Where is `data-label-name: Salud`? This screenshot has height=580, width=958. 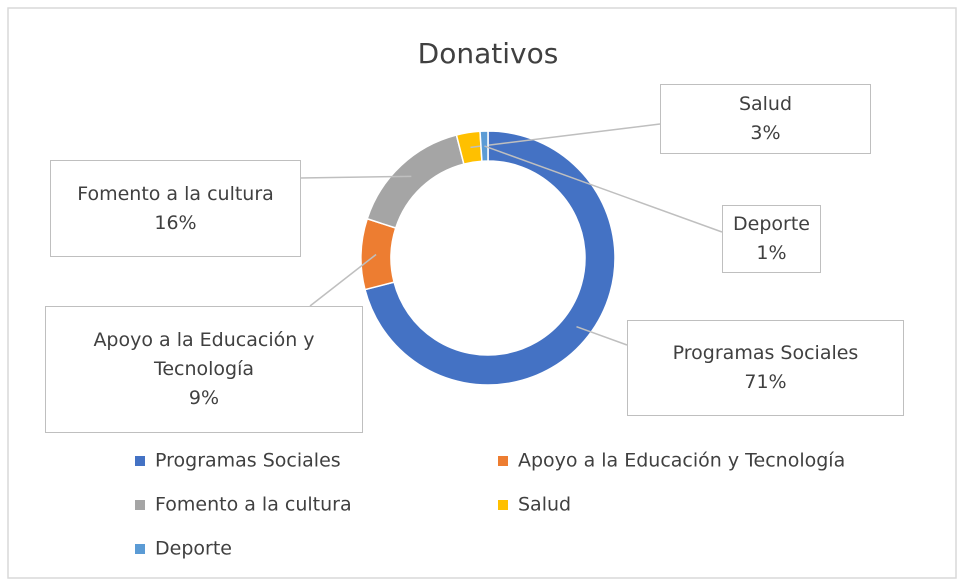 data-label-name: Salud is located at coordinates (765, 104).